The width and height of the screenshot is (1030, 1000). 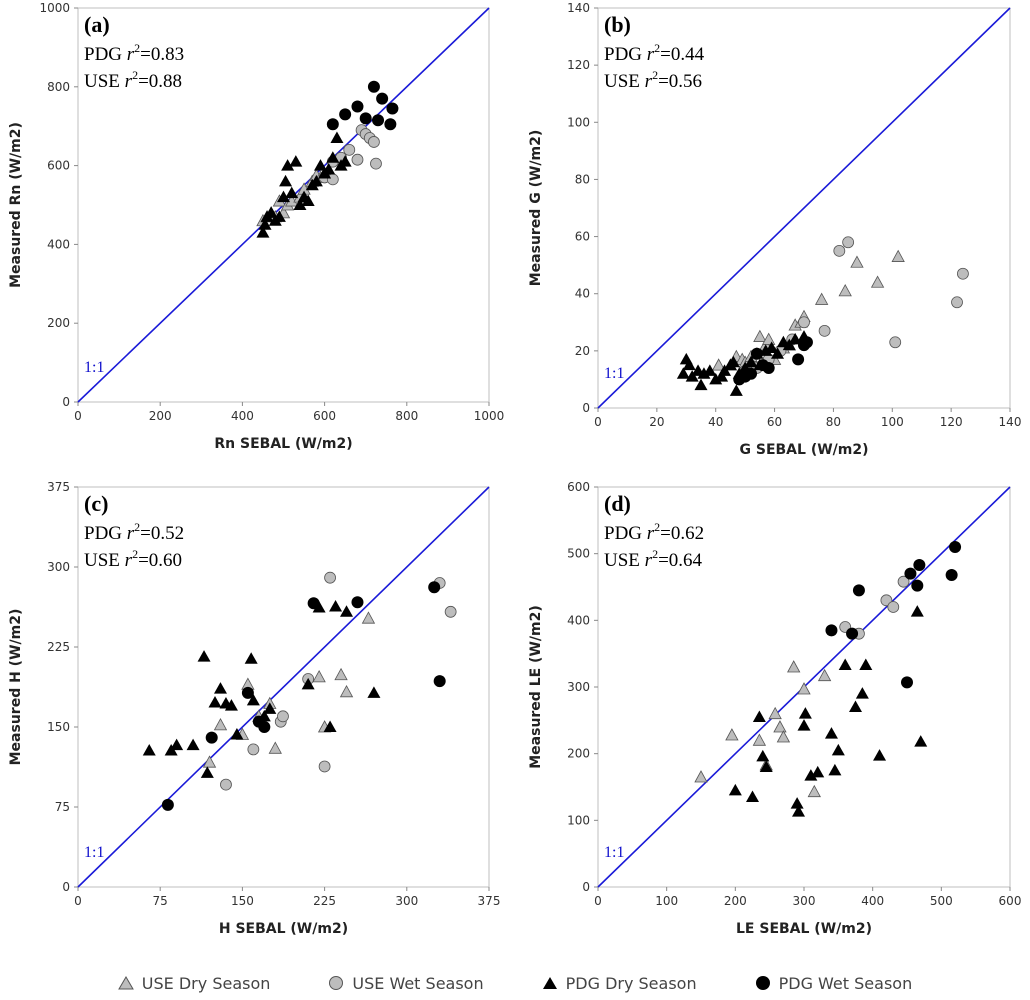 What do you see at coordinates (58, 647) in the screenshot?
I see `y-tick-label: 225` at bounding box center [58, 647].